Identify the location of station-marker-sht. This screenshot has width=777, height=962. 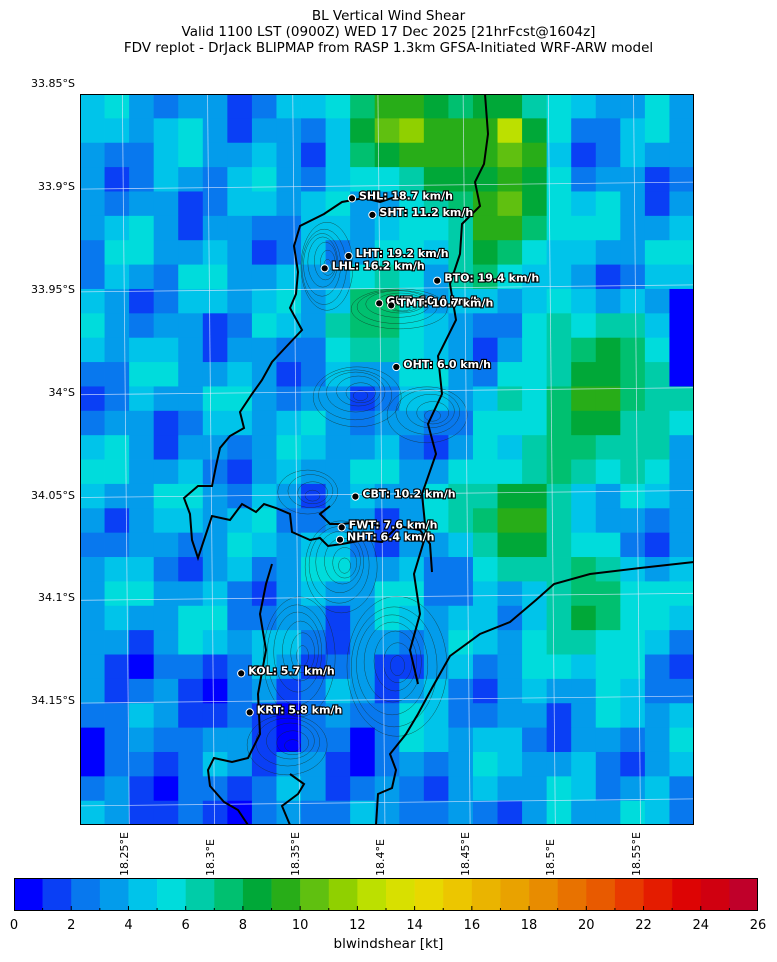
(372, 215).